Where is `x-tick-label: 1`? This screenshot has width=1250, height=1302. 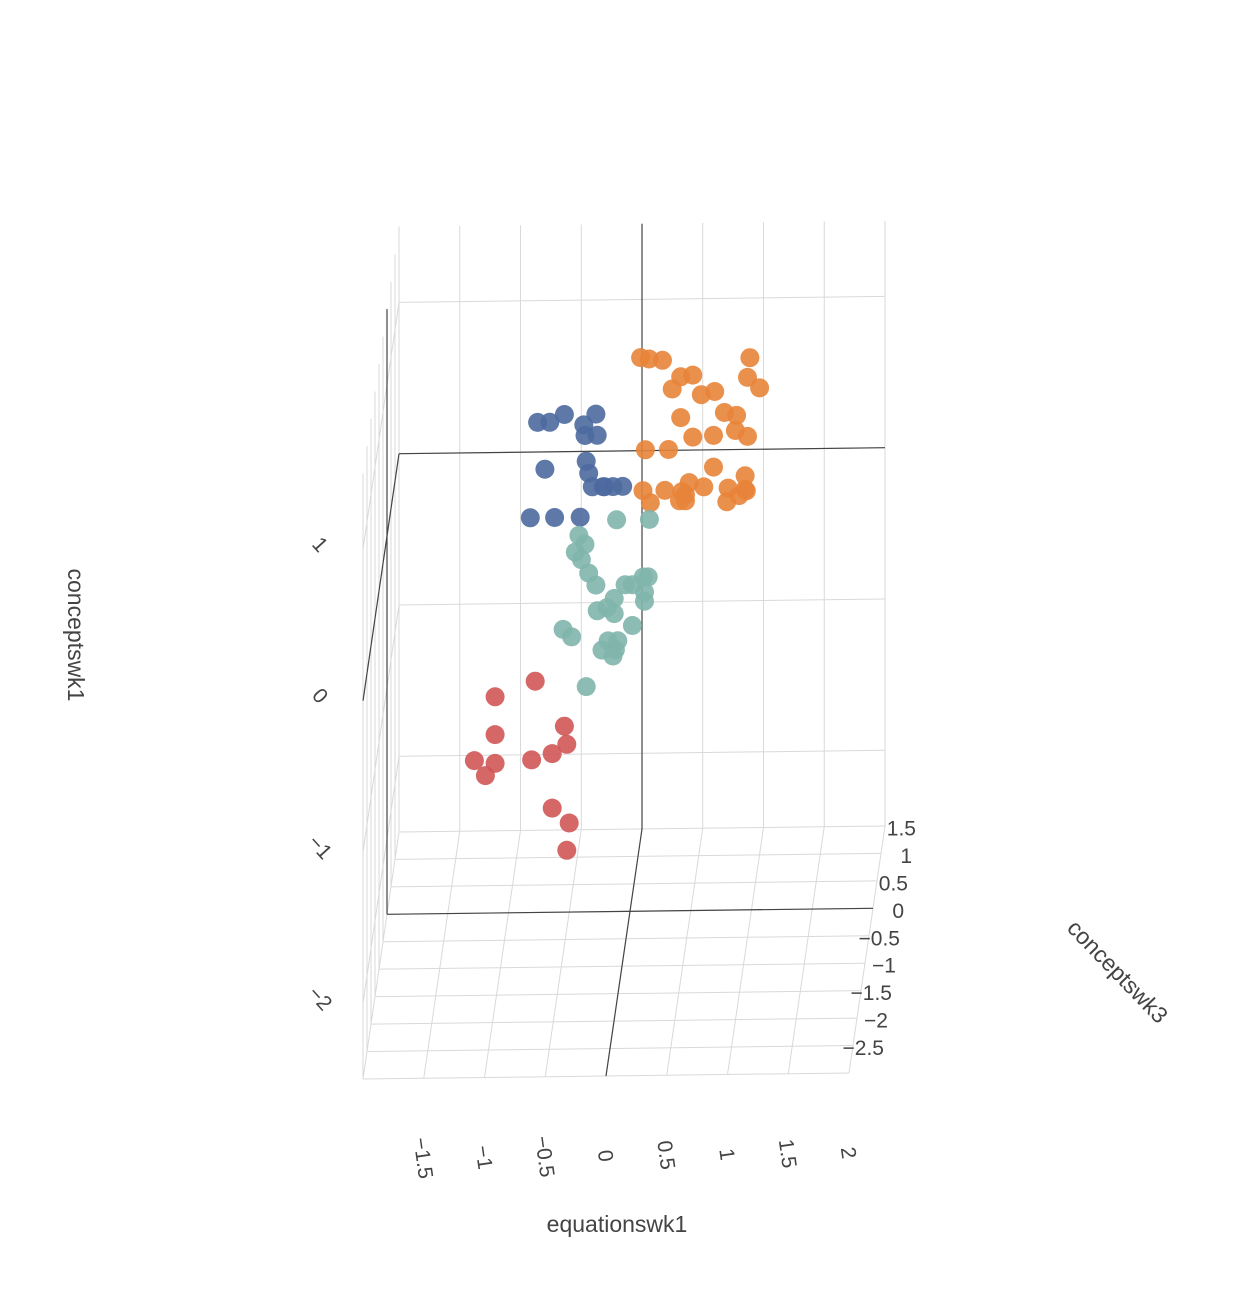 x-tick-label: 1 is located at coordinates (726, 1154).